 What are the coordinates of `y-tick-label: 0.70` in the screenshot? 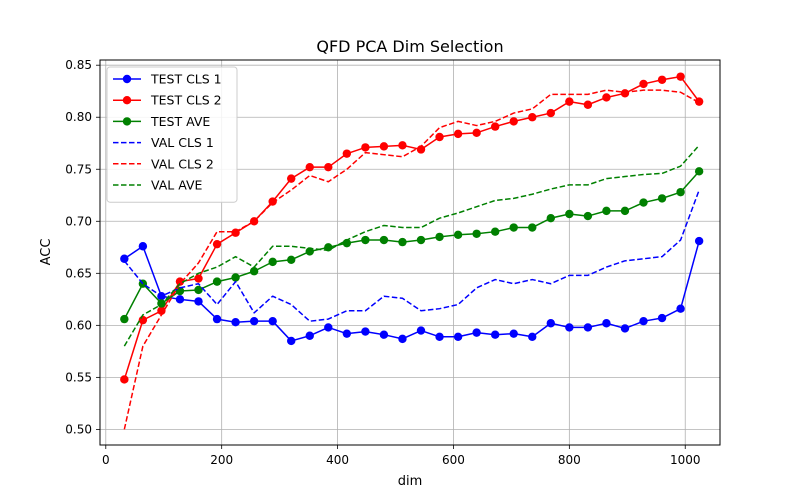 It's located at (78, 221).